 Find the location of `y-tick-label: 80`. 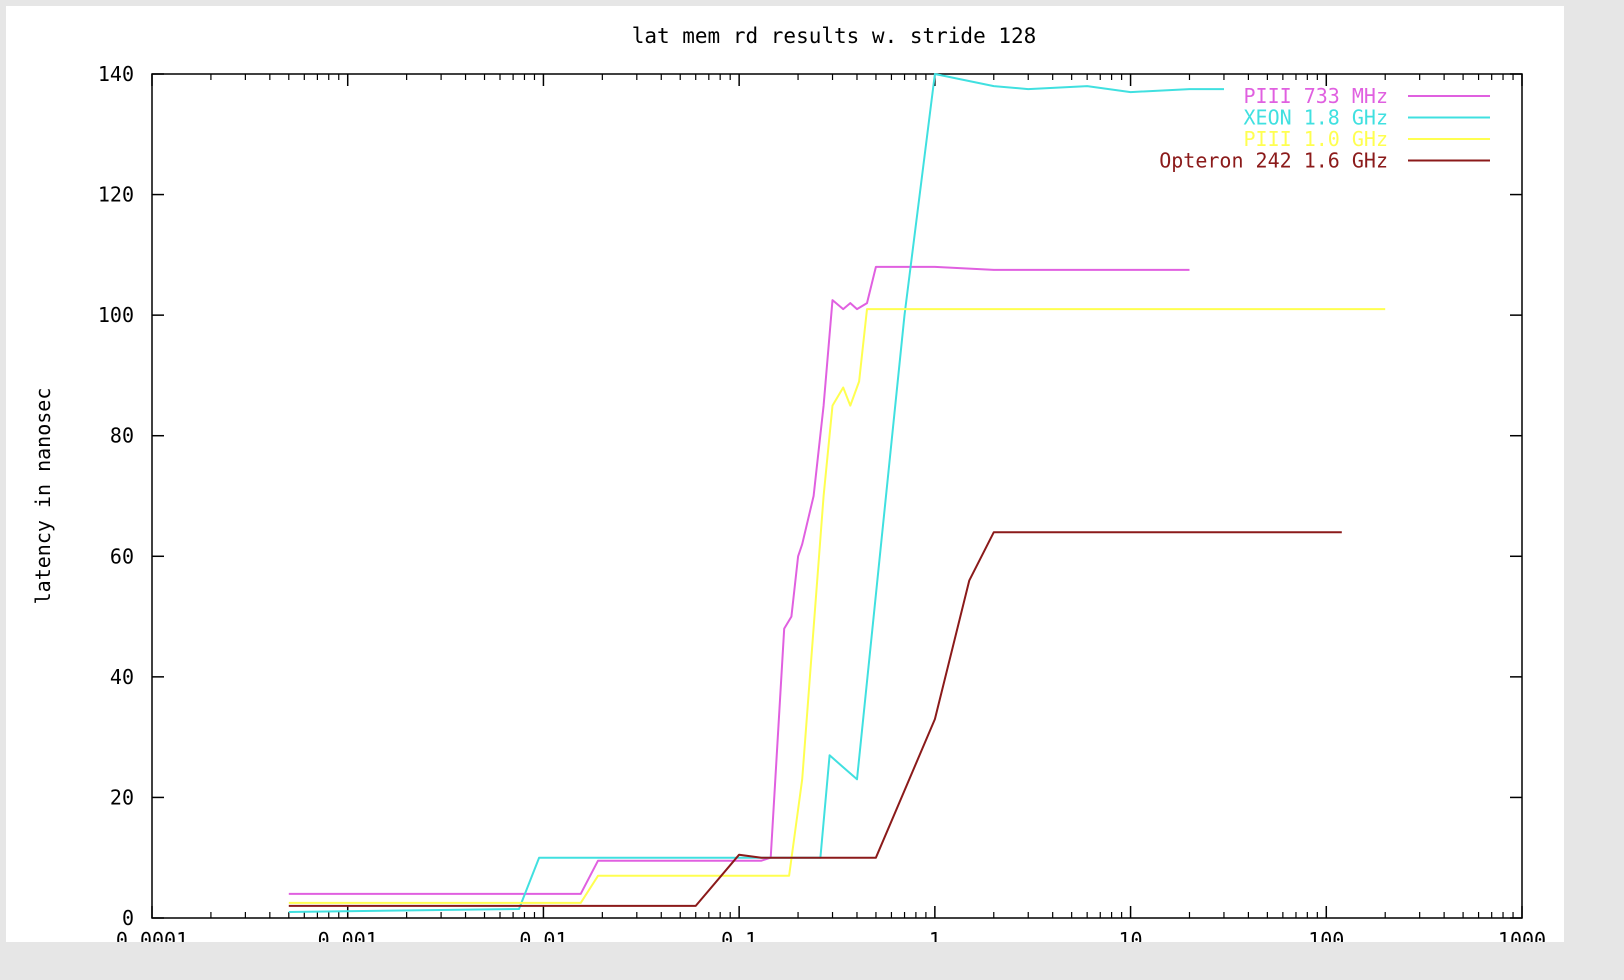

y-tick-label: 80 is located at coordinates (122, 436).